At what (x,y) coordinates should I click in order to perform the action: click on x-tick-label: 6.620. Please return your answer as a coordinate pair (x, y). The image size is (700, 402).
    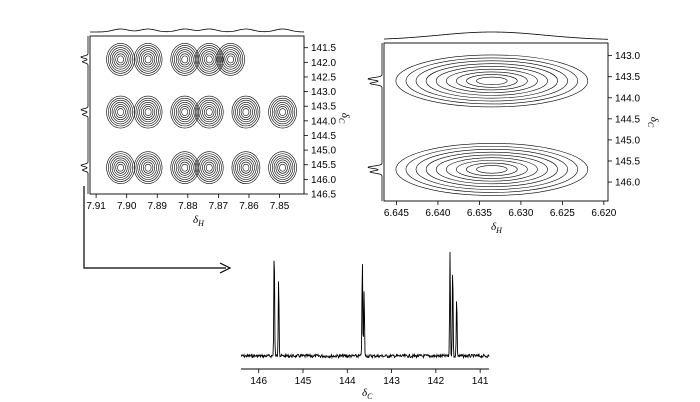
    Looking at the image, I should click on (603, 213).